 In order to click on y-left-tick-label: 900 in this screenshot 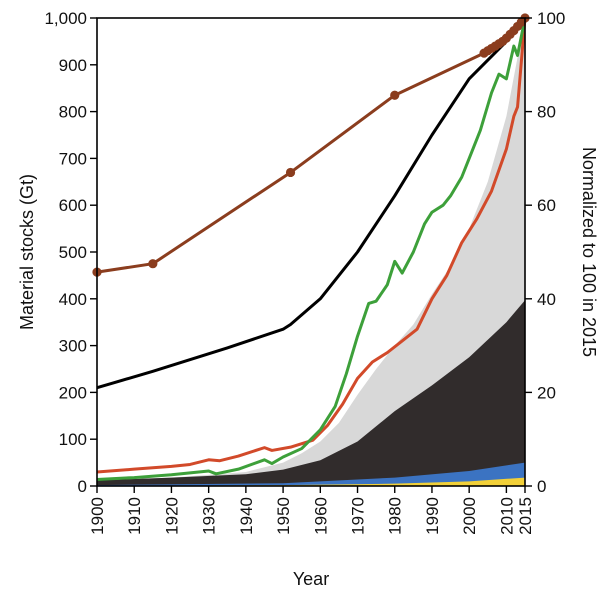, I will do `click(73, 65)`.